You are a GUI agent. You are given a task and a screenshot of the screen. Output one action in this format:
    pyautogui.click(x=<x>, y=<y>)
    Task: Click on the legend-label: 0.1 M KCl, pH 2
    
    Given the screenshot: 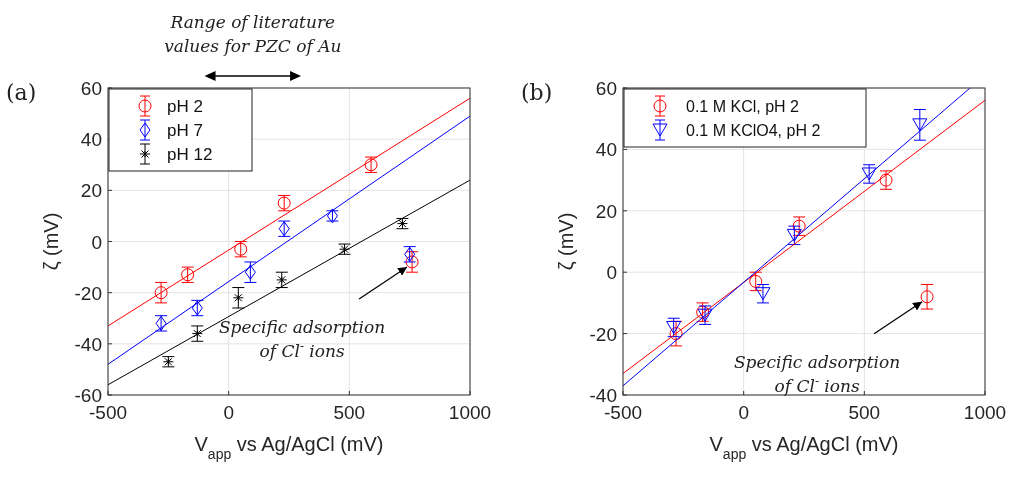 What is the action you would take?
    pyautogui.click(x=743, y=106)
    